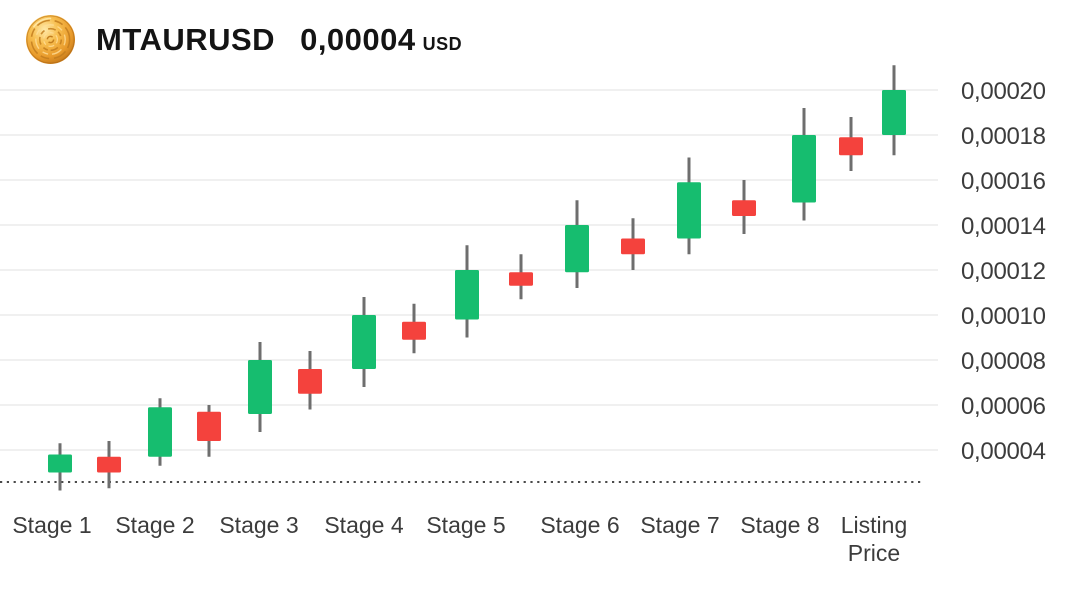 Image resolution: width=1068 pixels, height=601 pixels. Describe the element at coordinates (579, 525) in the screenshot. I see `x-tick-label-stage-6: Stage 6` at that location.